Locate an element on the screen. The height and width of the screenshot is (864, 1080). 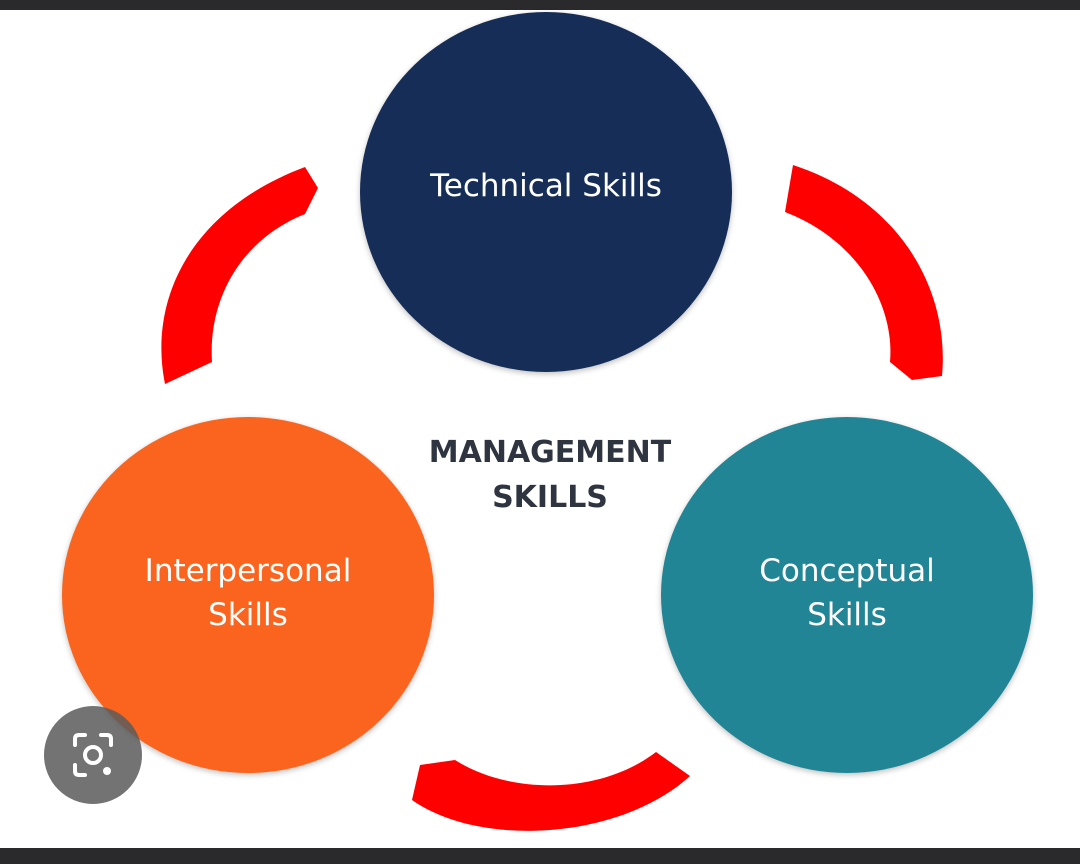
conceptual-skills-label: Conceptual Skills is located at coordinates (847, 593).